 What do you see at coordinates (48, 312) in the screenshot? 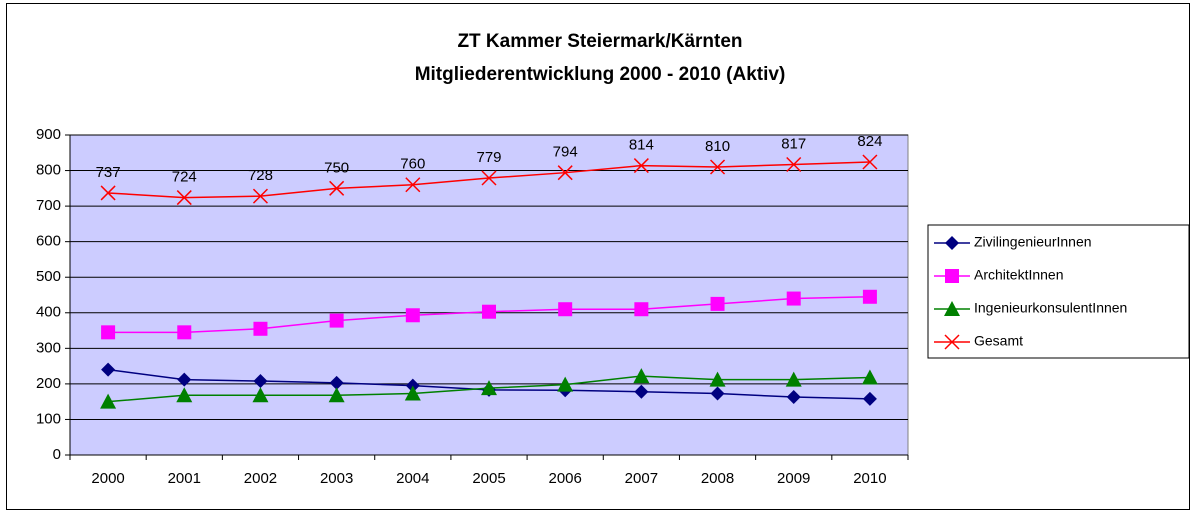
I see `y-tick-label: 400` at bounding box center [48, 312].